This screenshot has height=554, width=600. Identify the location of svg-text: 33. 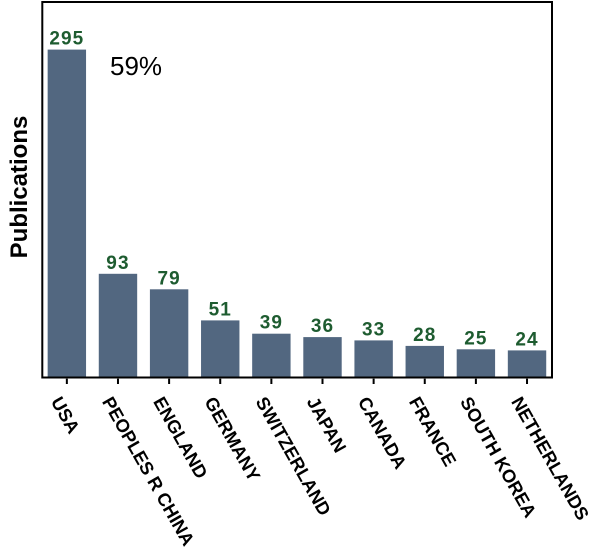
(373, 329).